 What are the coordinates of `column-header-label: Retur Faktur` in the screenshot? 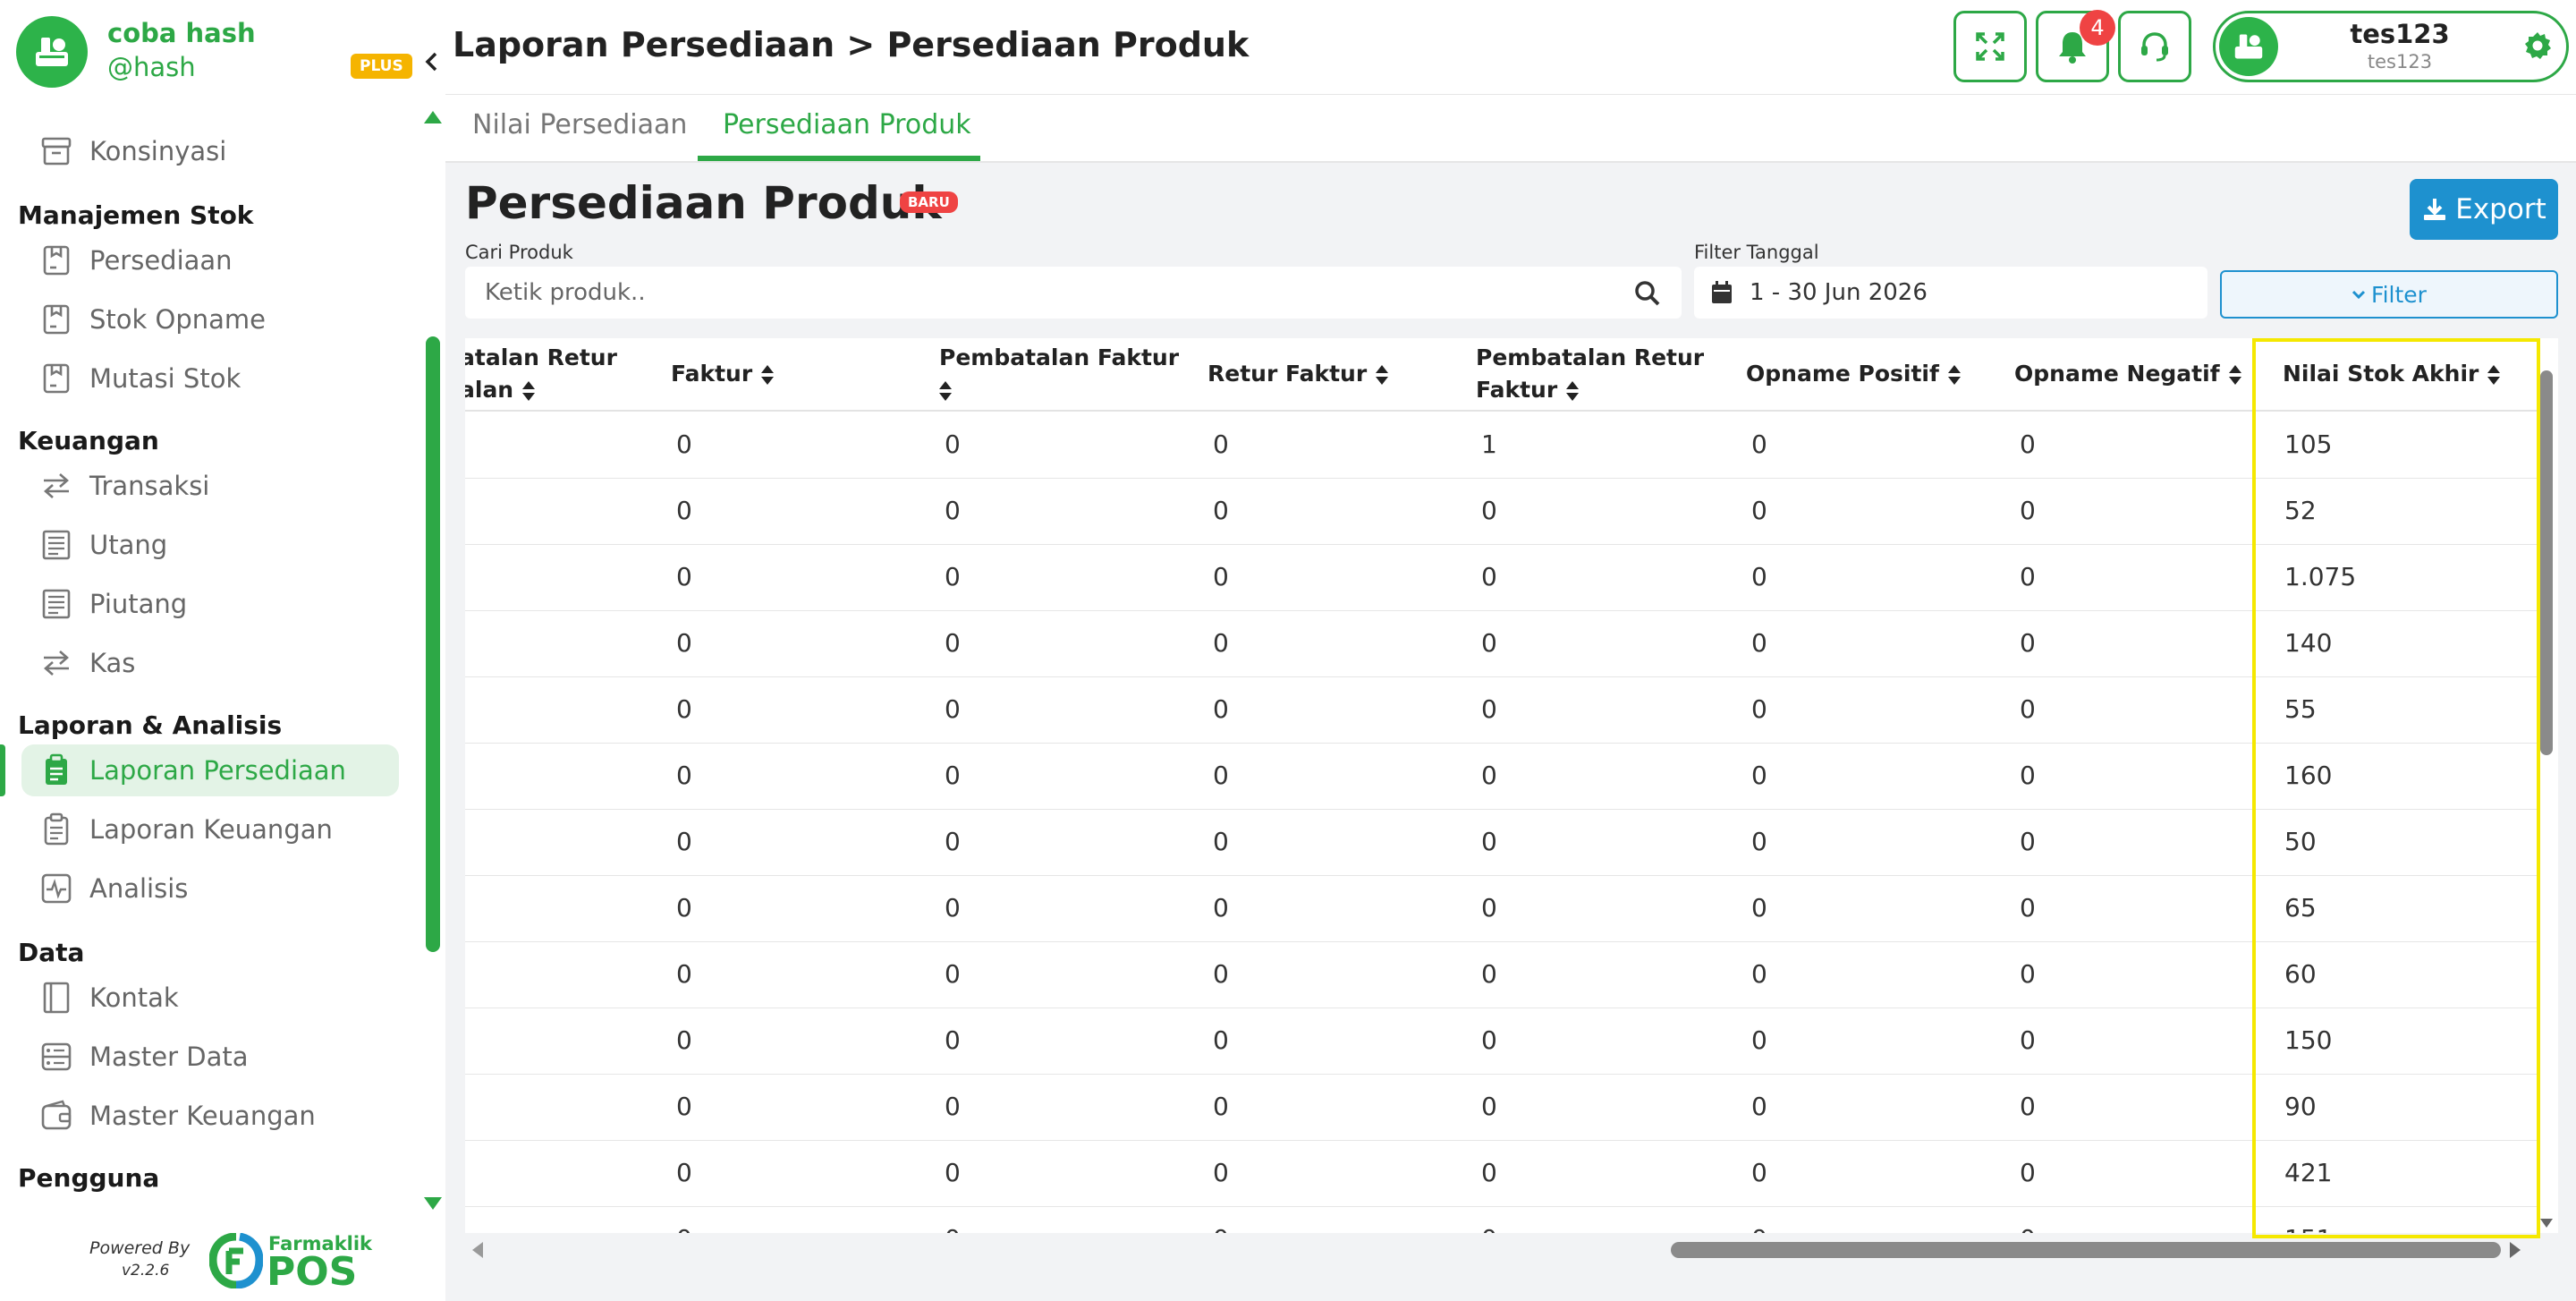 It's located at (1288, 374).